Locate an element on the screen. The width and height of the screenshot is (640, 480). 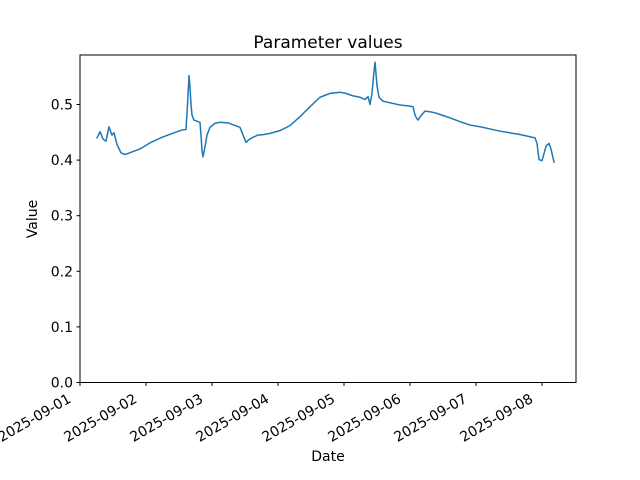
y-tick-label: 0.3 is located at coordinates (62, 217).